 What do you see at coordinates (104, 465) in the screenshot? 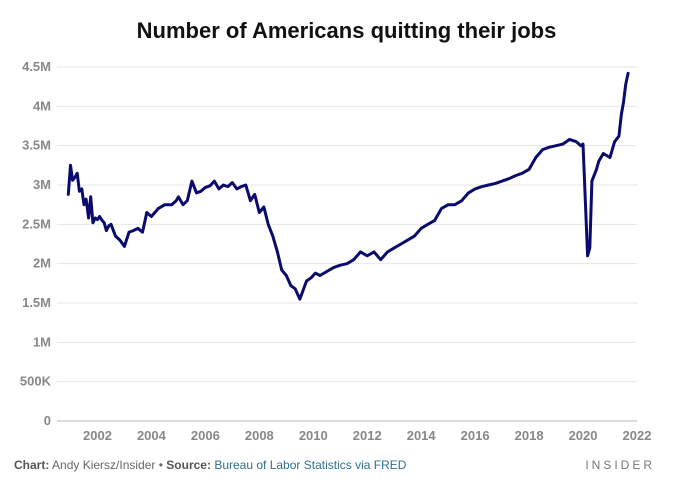
I see `chart-credit-author: Andy Kiersz/Insider` at bounding box center [104, 465].